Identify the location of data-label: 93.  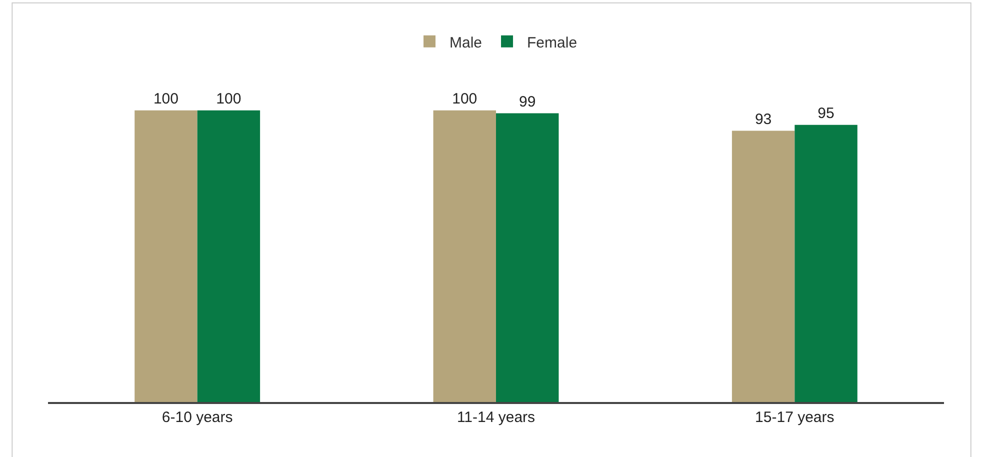
(763, 119).